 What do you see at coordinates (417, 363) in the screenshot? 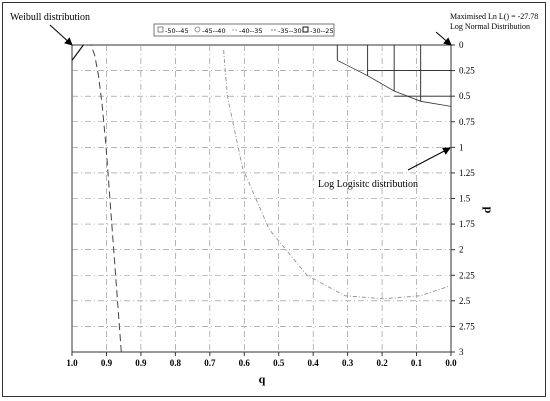
I see `x-tick-label: 0.1` at bounding box center [417, 363].